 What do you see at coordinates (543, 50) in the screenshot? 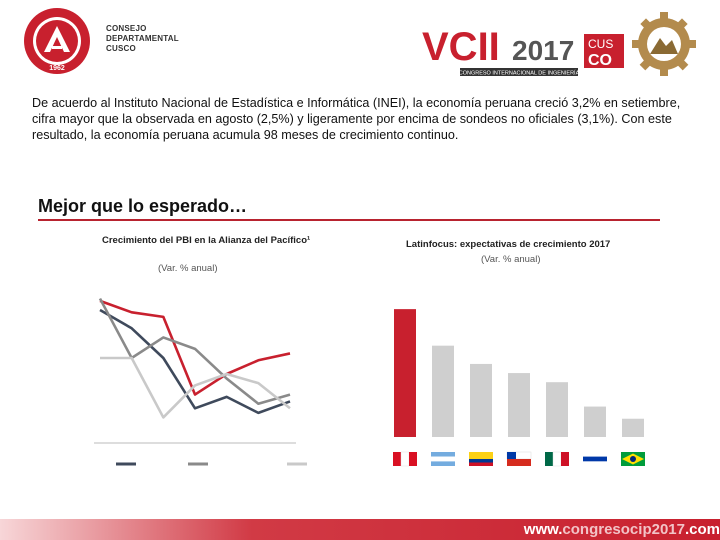
I see `svg-text: 2017` at bounding box center [543, 50].